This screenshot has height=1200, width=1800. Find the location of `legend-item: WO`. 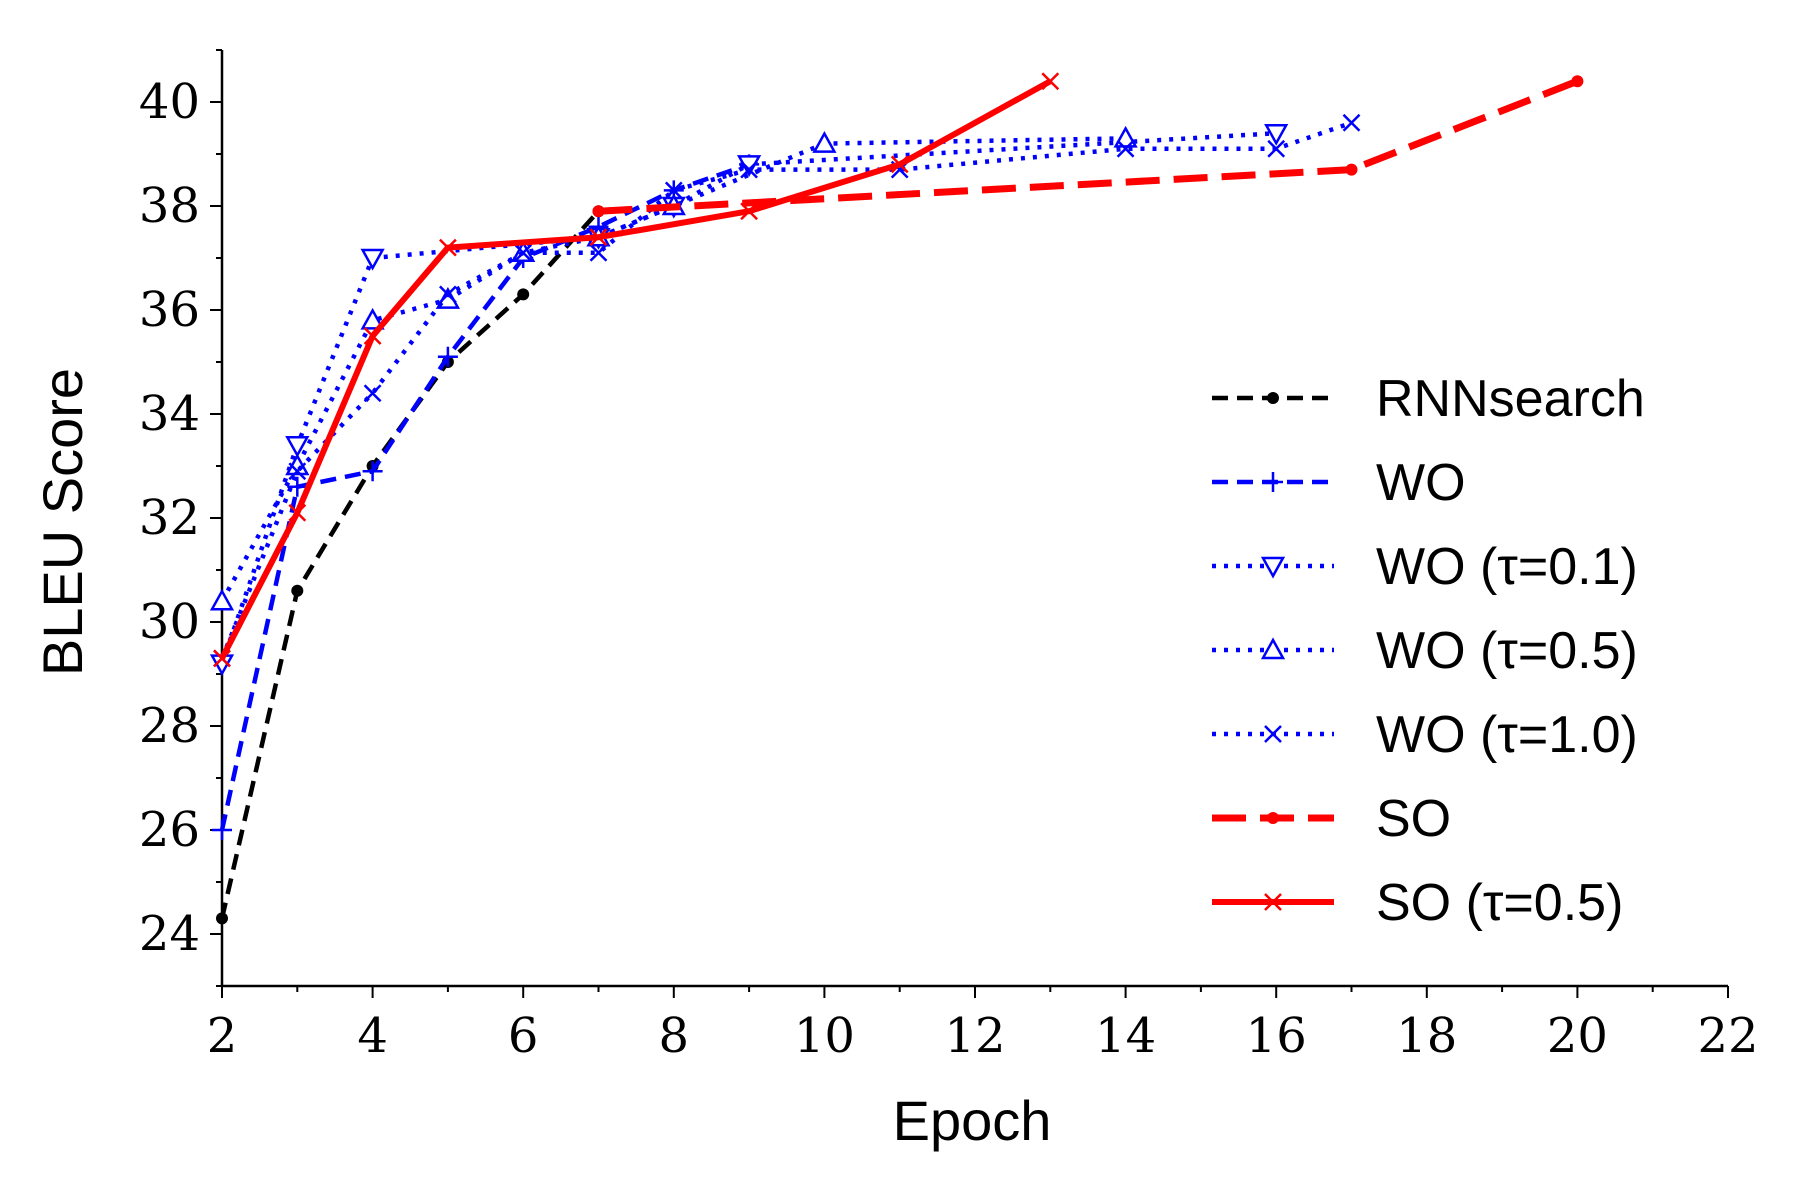

legend-item: WO is located at coordinates (1339, 483).